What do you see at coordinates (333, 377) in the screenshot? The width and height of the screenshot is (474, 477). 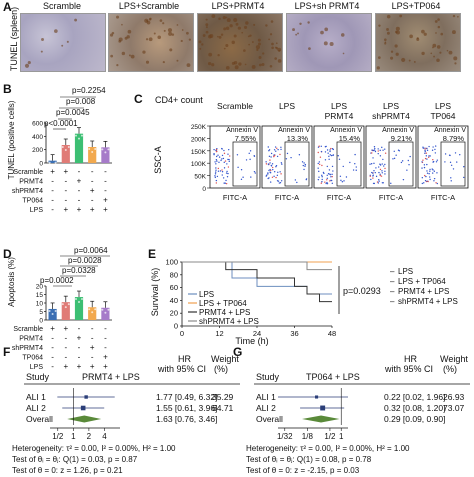 I see `panel-g-group-header: TP064 + LPS` at bounding box center [333, 377].